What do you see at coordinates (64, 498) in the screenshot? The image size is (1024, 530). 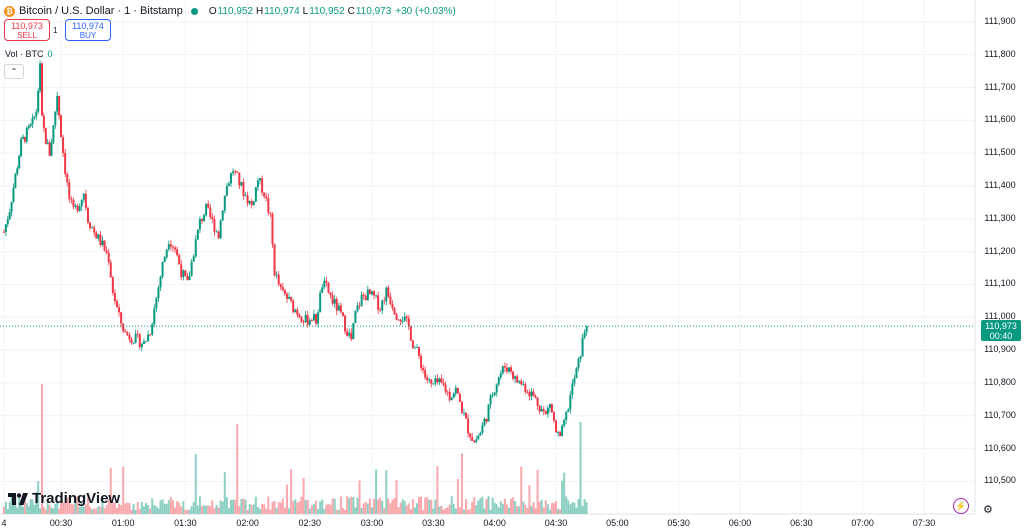 I see `tradingview-logo: TradingView` at bounding box center [64, 498].